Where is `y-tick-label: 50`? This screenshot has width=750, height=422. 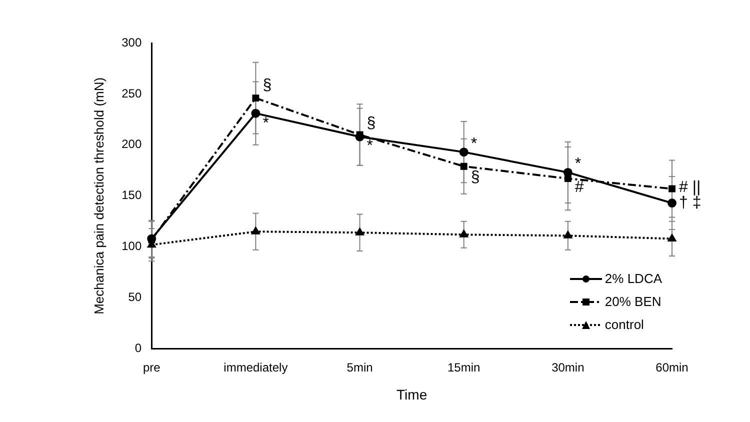
y-tick-label: 50 is located at coordinates (135, 297).